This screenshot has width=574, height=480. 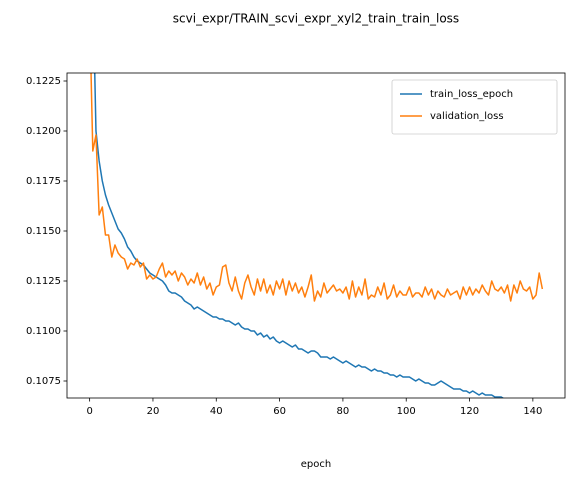 I want to click on x-tick-label: 0, so click(x=89, y=411).